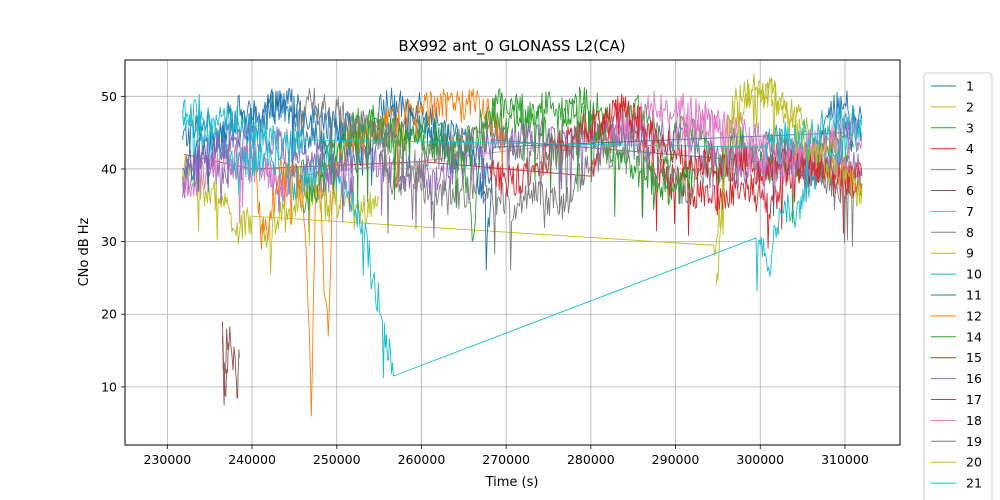  I want to click on x-tick-label: 260000, so click(422, 459).